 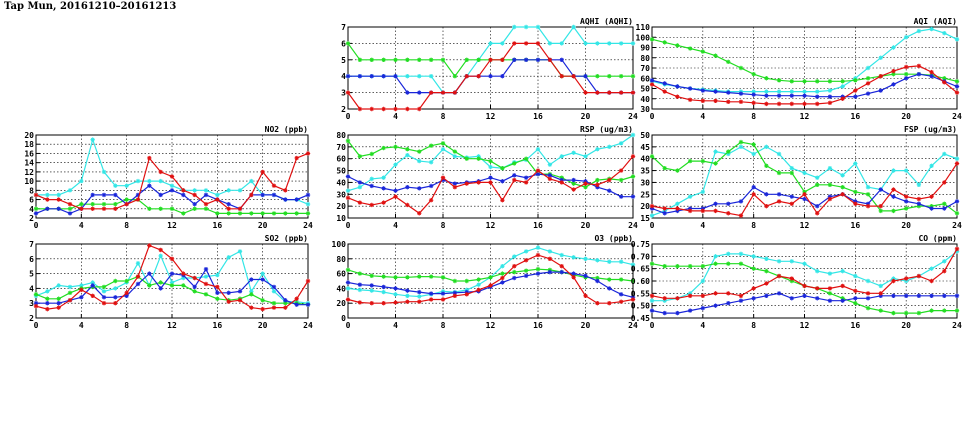 I want to click on x-tick-label: 4, so click(x=395, y=225).